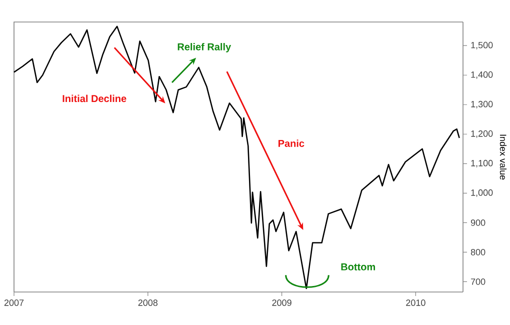 The image size is (510, 325). What do you see at coordinates (291, 143) in the screenshot?
I see `annotation: Panic` at bounding box center [291, 143].